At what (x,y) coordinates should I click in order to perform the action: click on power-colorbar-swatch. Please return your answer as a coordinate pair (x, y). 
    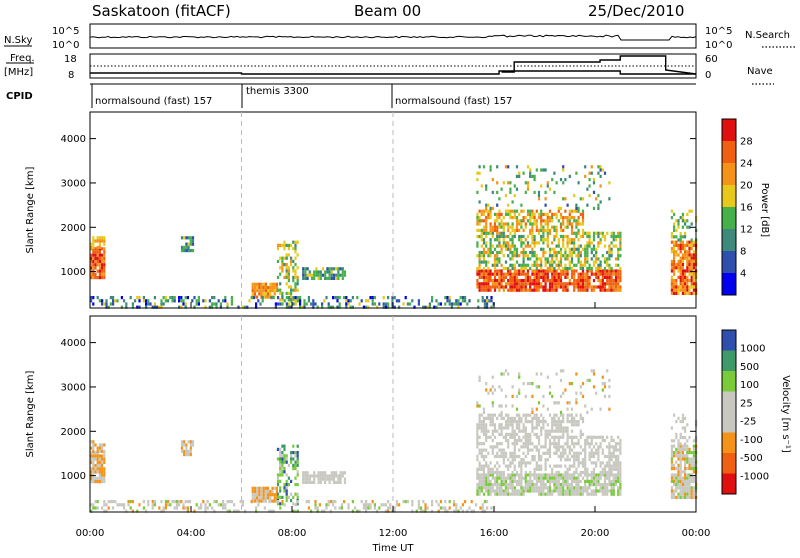
    Looking at the image, I should click on (729, 262).